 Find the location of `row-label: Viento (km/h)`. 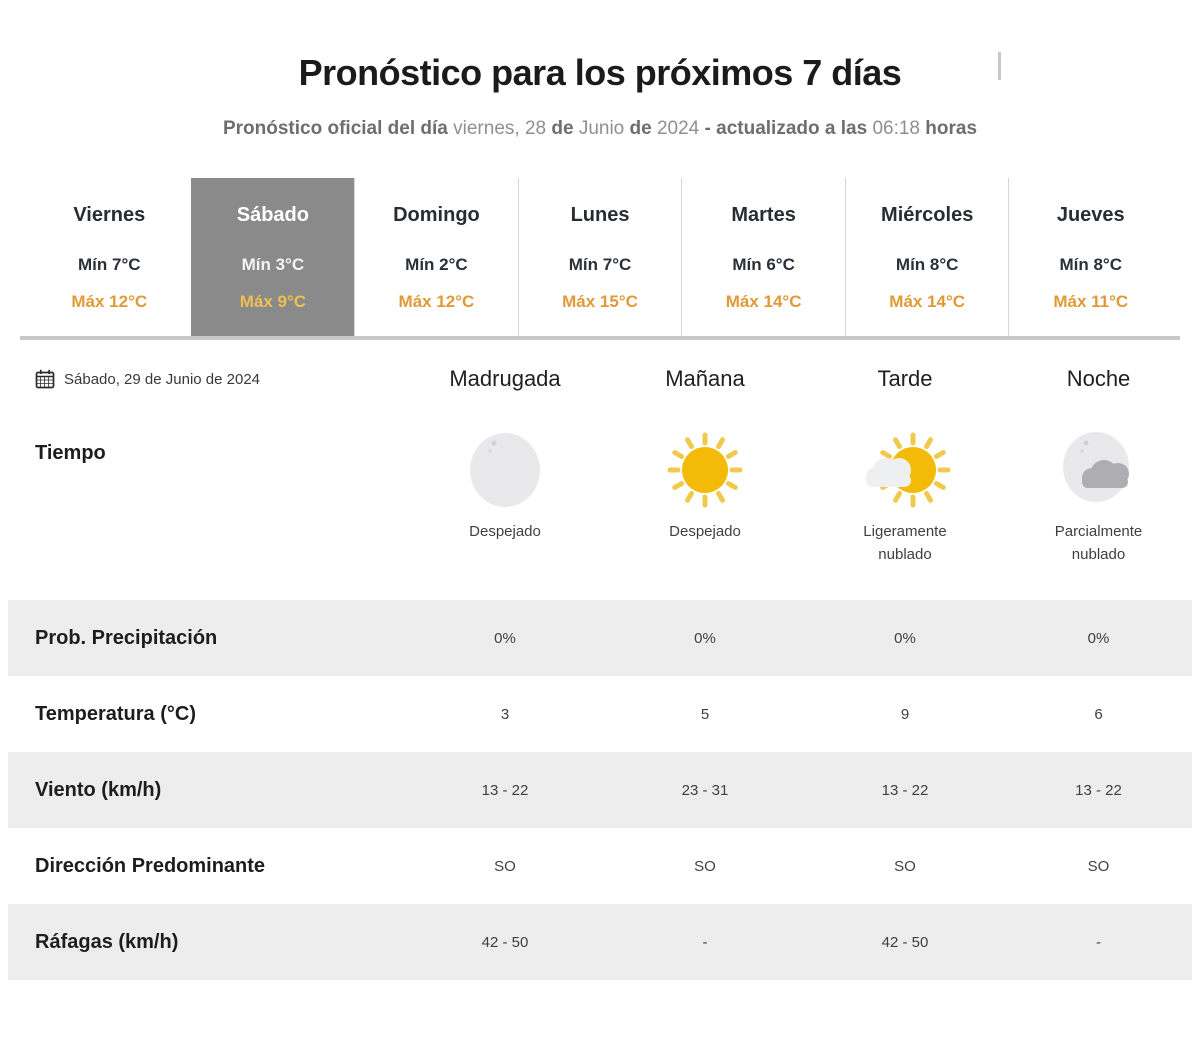

row-label: Viento (km/h) is located at coordinates (98, 789).